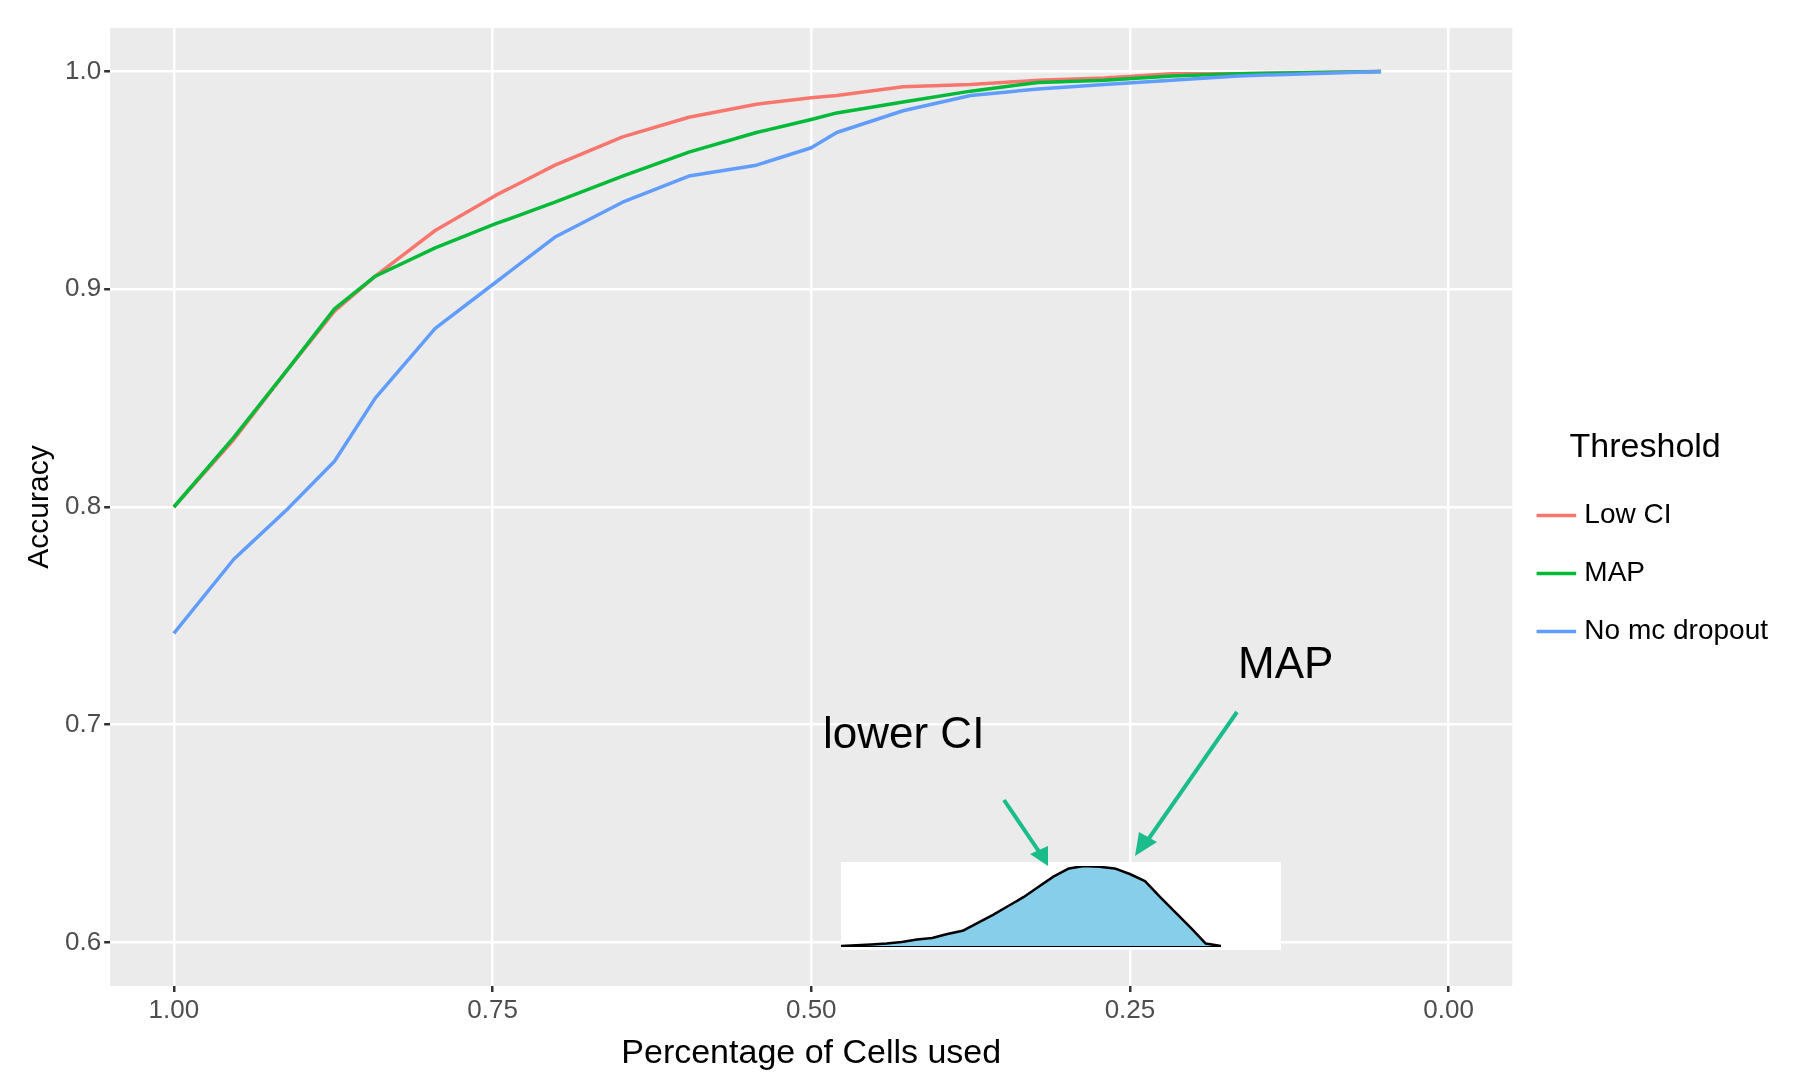  I want to click on x-tick-label: 0.50, so click(811, 1008).